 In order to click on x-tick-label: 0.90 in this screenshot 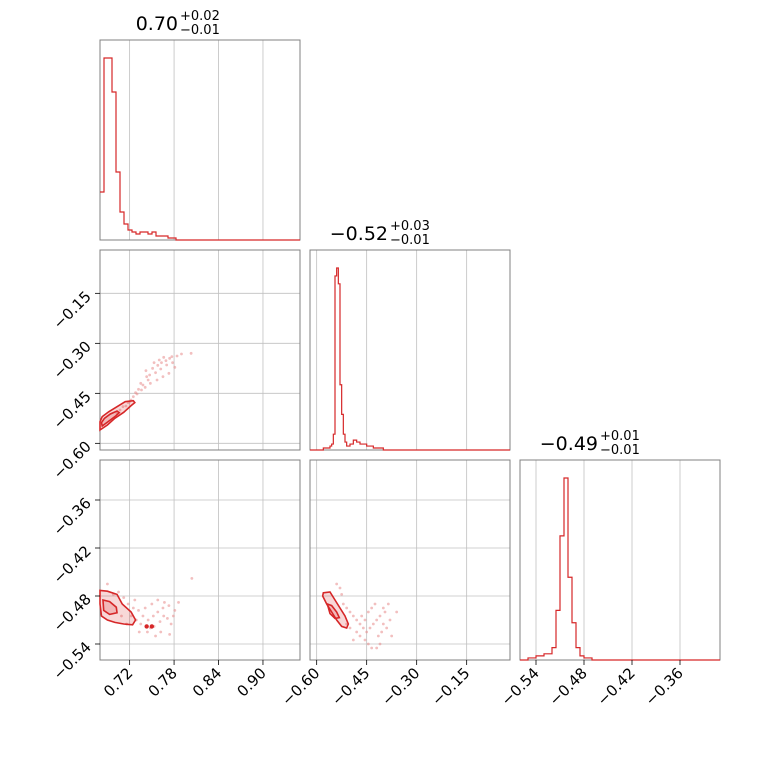, I will do `click(251, 682)`.